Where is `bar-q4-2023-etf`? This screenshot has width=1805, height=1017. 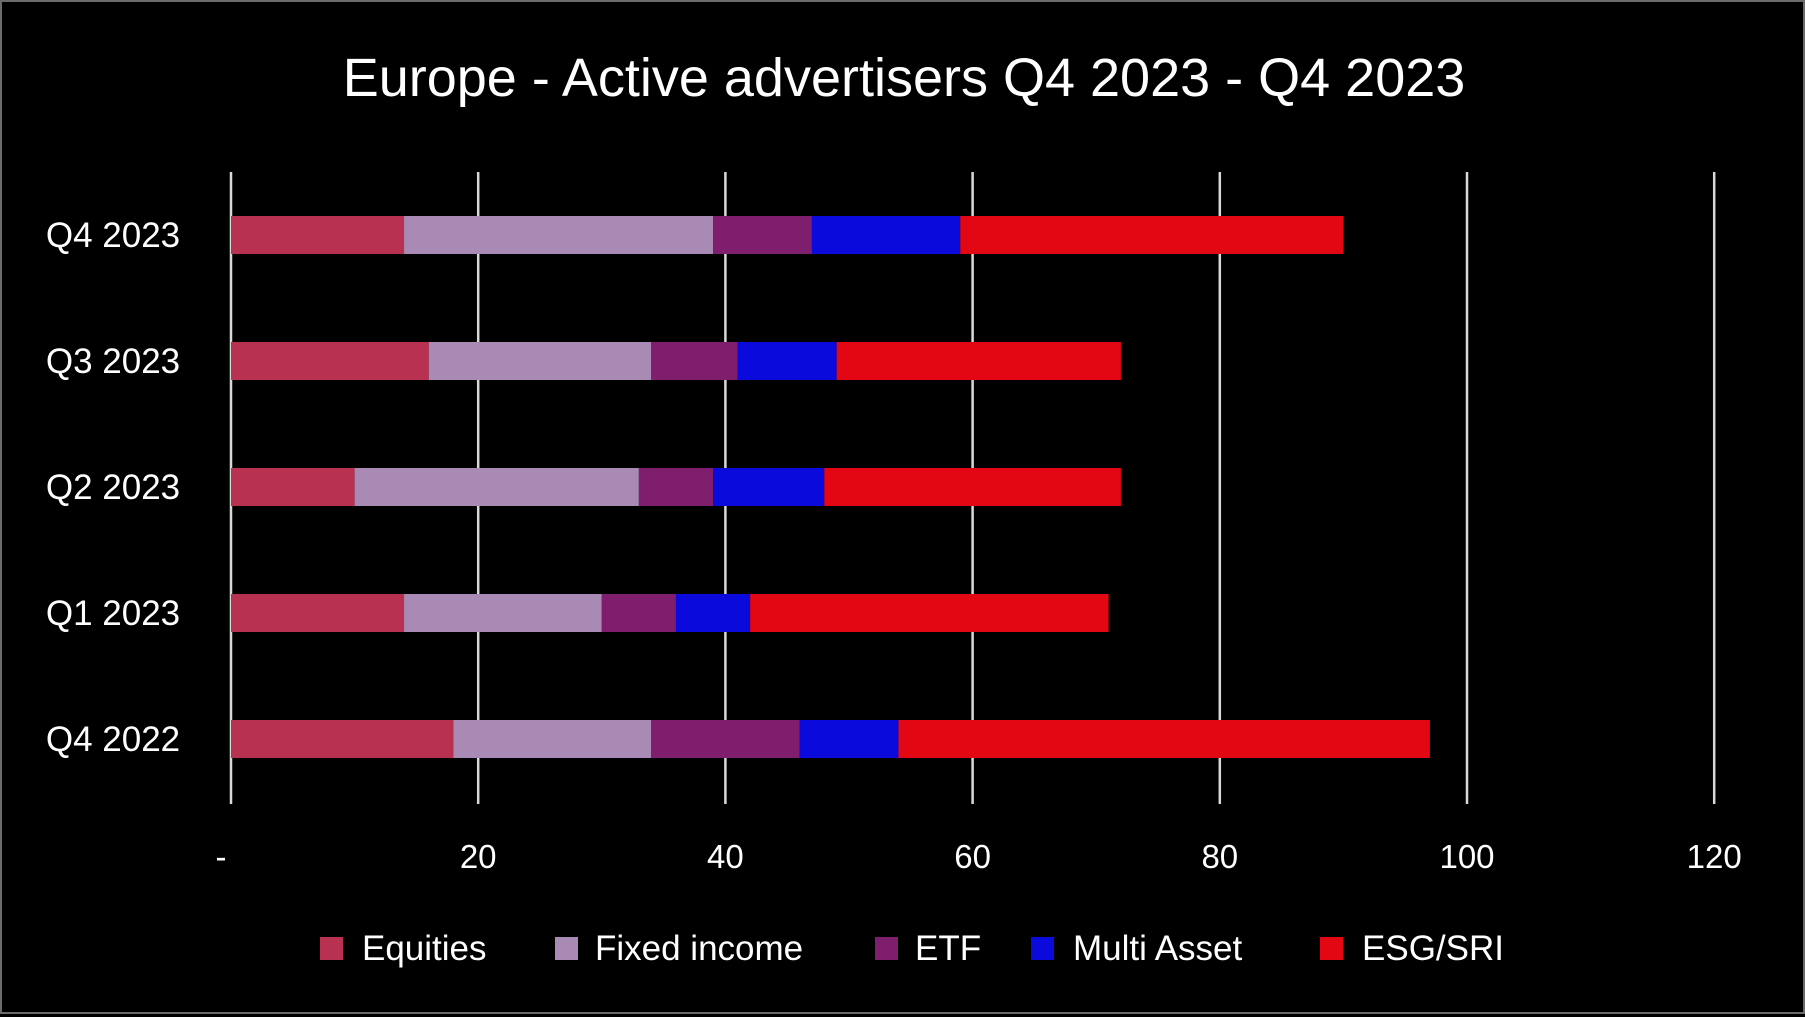 bar-q4-2023-etf is located at coordinates (762, 235).